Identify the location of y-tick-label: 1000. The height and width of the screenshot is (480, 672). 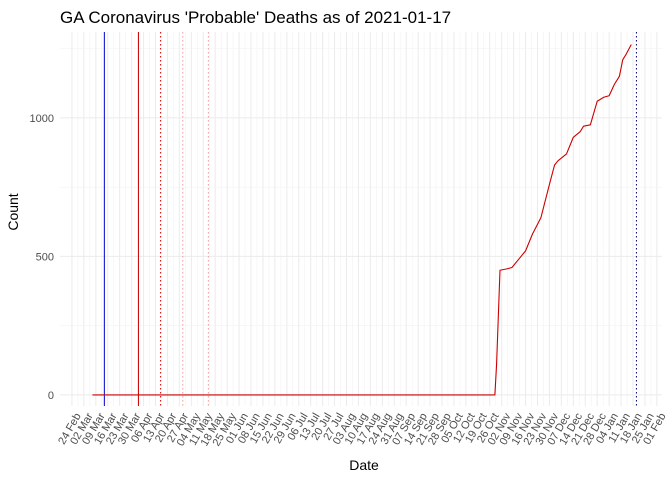
(42, 119).